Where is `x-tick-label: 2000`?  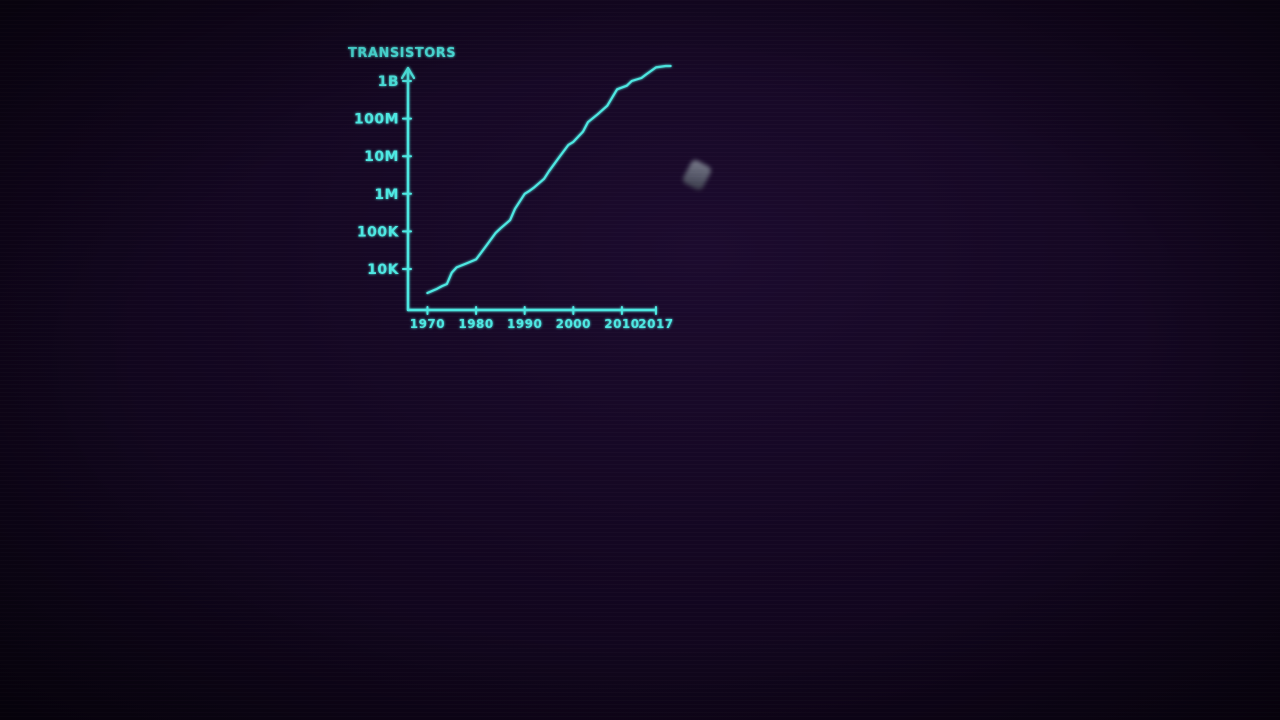
x-tick-label: 2000 is located at coordinates (573, 324).